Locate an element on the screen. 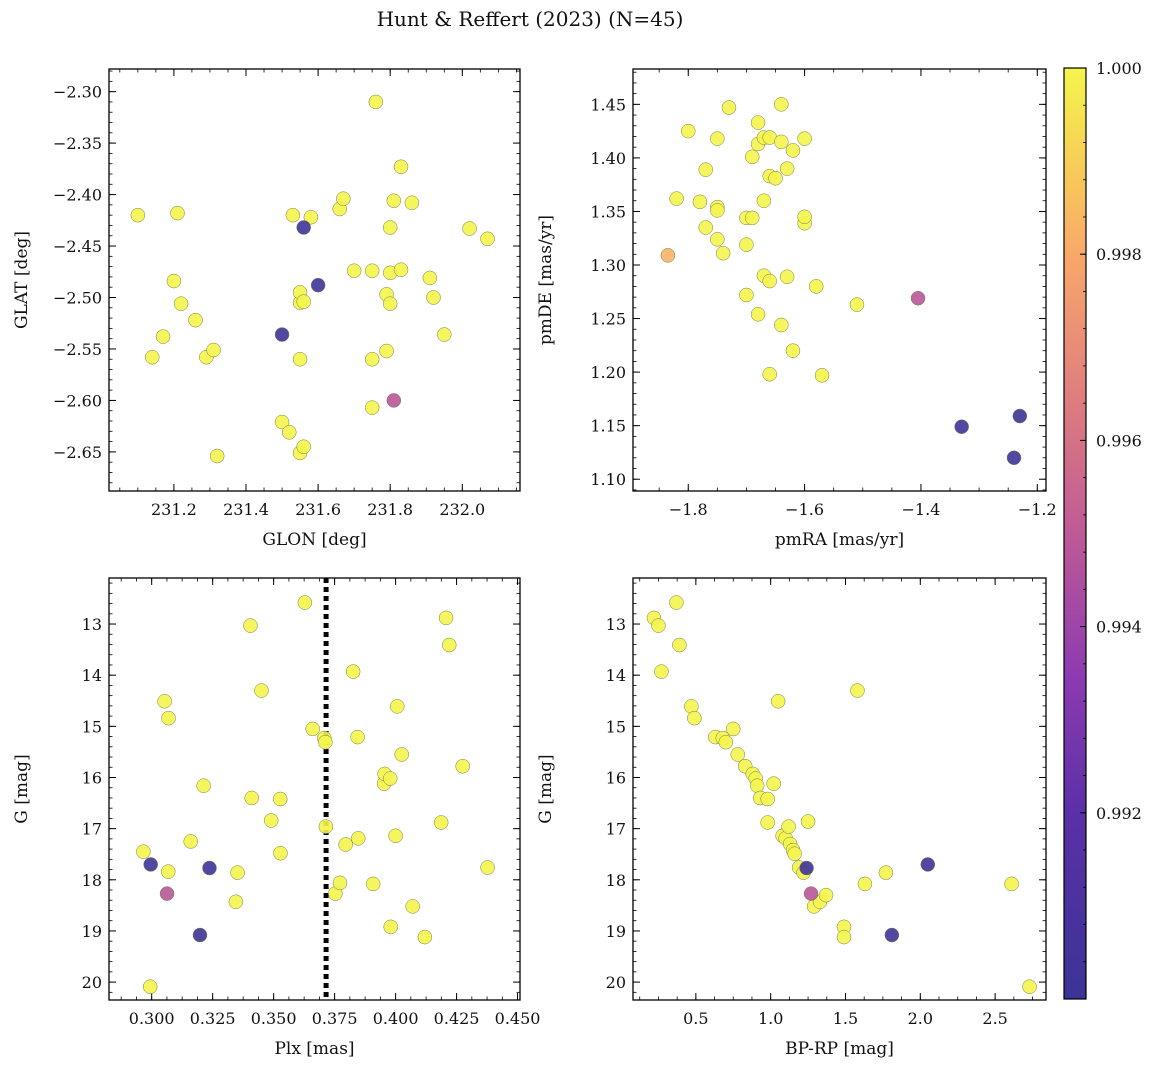  x-tick-label: 231.2 is located at coordinates (174, 509).